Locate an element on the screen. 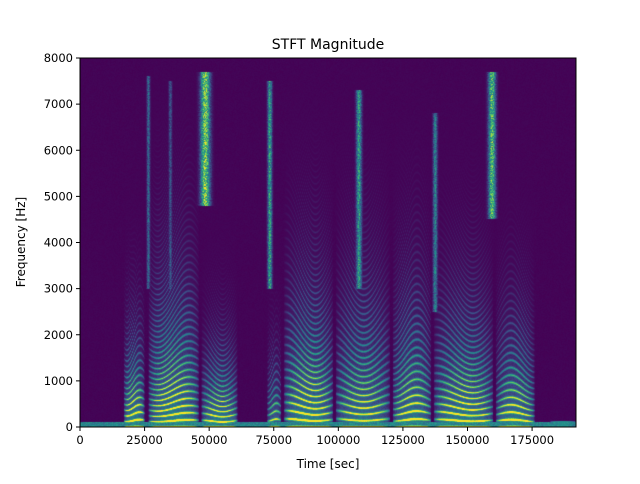 The height and width of the screenshot is (484, 640). y-tick-label: 7000 is located at coordinates (58, 104).